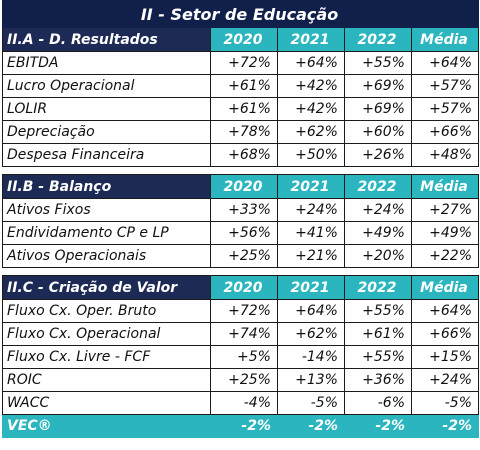 This screenshot has width=480, height=450. What do you see at coordinates (244, 403) in the screenshot?
I see `cell-value: -4%` at bounding box center [244, 403].